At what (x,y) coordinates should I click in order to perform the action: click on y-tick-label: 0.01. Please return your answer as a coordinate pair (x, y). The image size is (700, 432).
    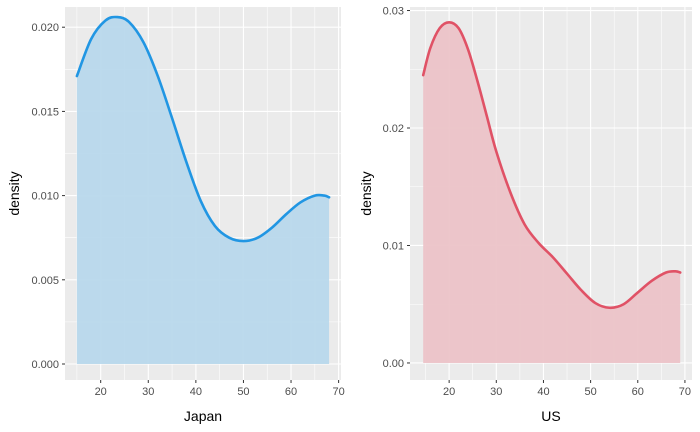
    Looking at the image, I should click on (393, 246).